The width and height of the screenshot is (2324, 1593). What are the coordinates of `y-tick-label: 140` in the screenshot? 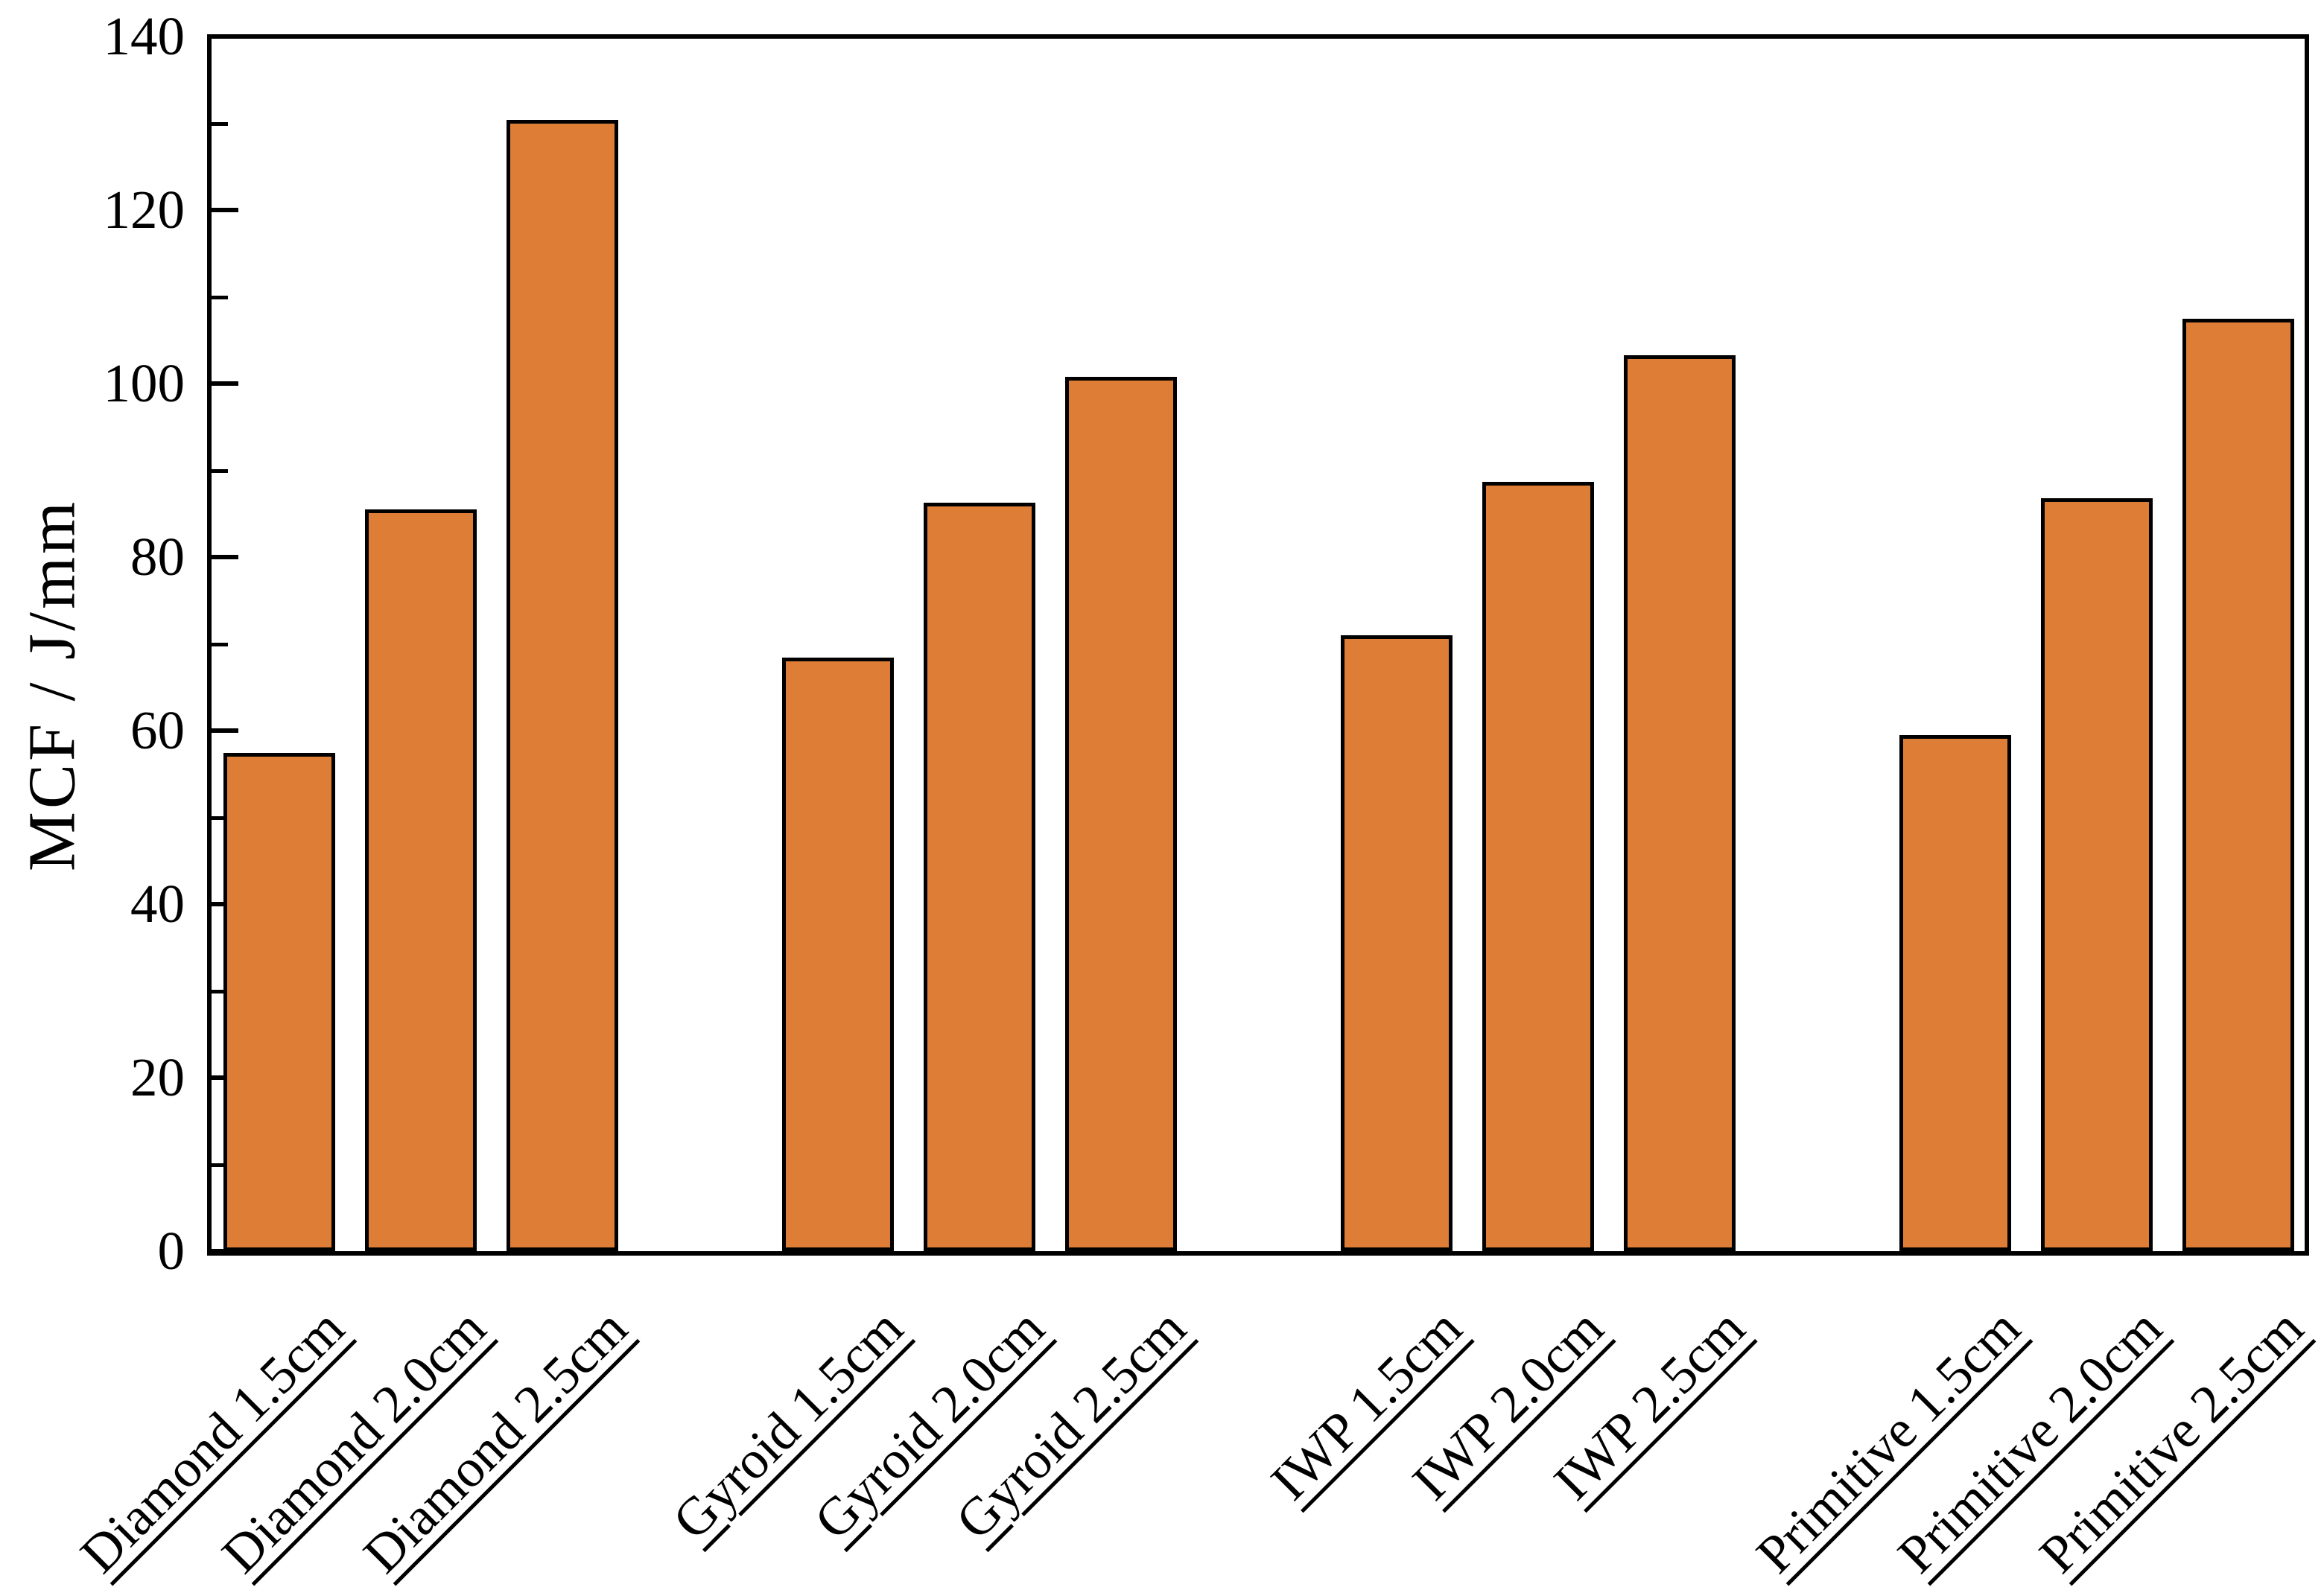 It's located at (144, 36).